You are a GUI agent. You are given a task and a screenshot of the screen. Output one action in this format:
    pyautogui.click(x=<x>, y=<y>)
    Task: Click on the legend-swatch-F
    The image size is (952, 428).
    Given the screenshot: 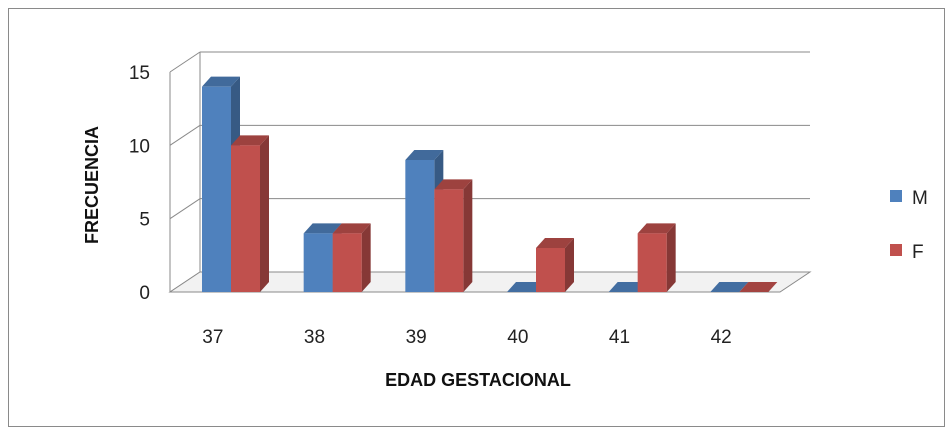 What is the action you would take?
    pyautogui.click(x=896, y=250)
    